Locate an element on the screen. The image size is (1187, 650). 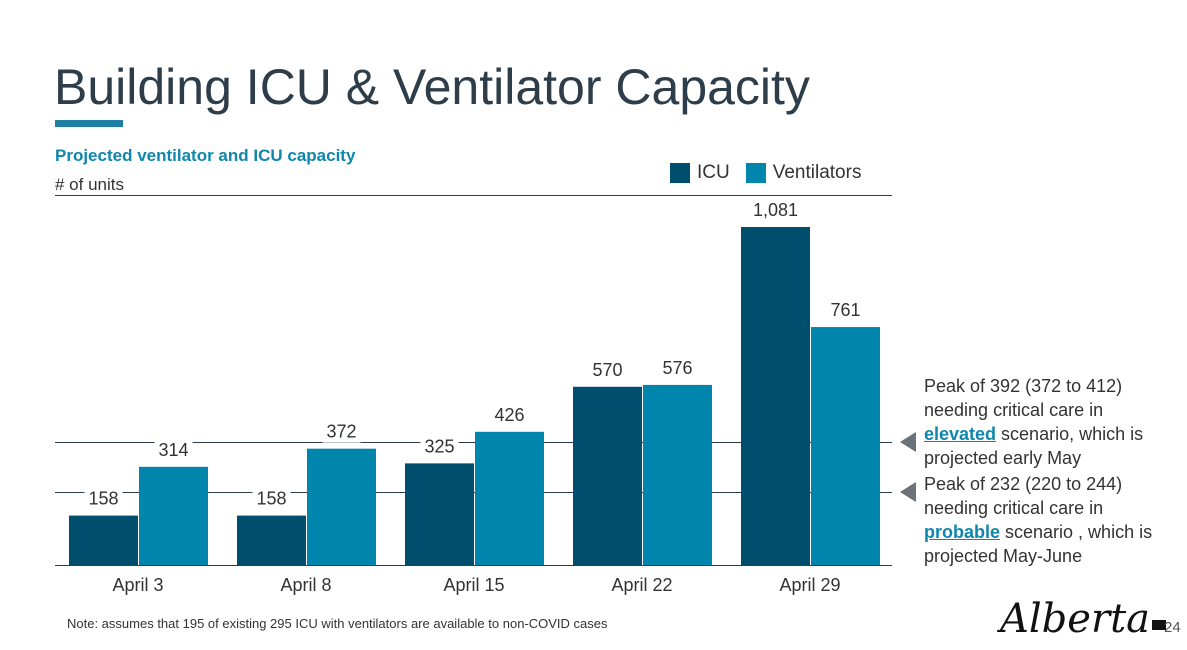
legend-swatch-ventilators is located at coordinates (755, 173).